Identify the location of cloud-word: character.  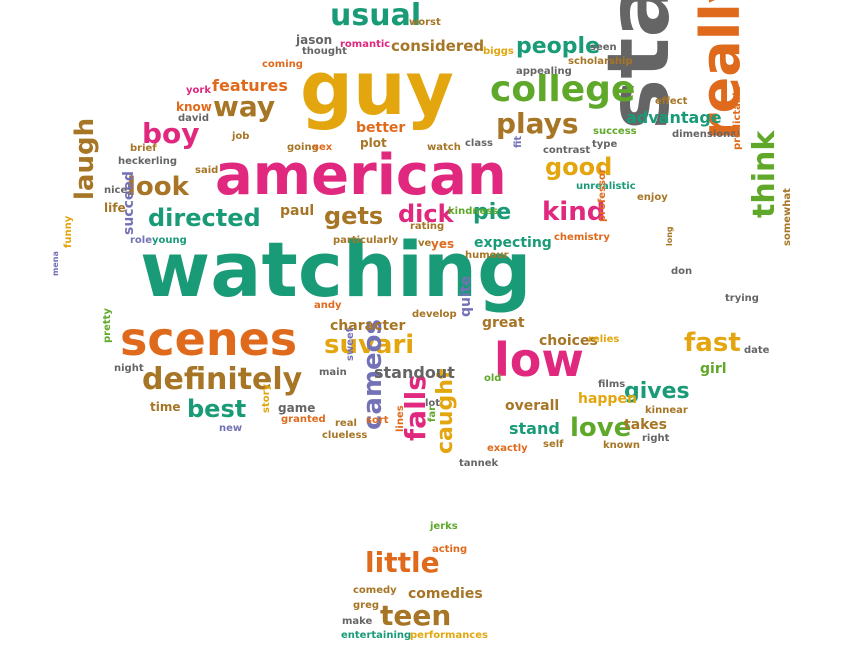
(368, 326).